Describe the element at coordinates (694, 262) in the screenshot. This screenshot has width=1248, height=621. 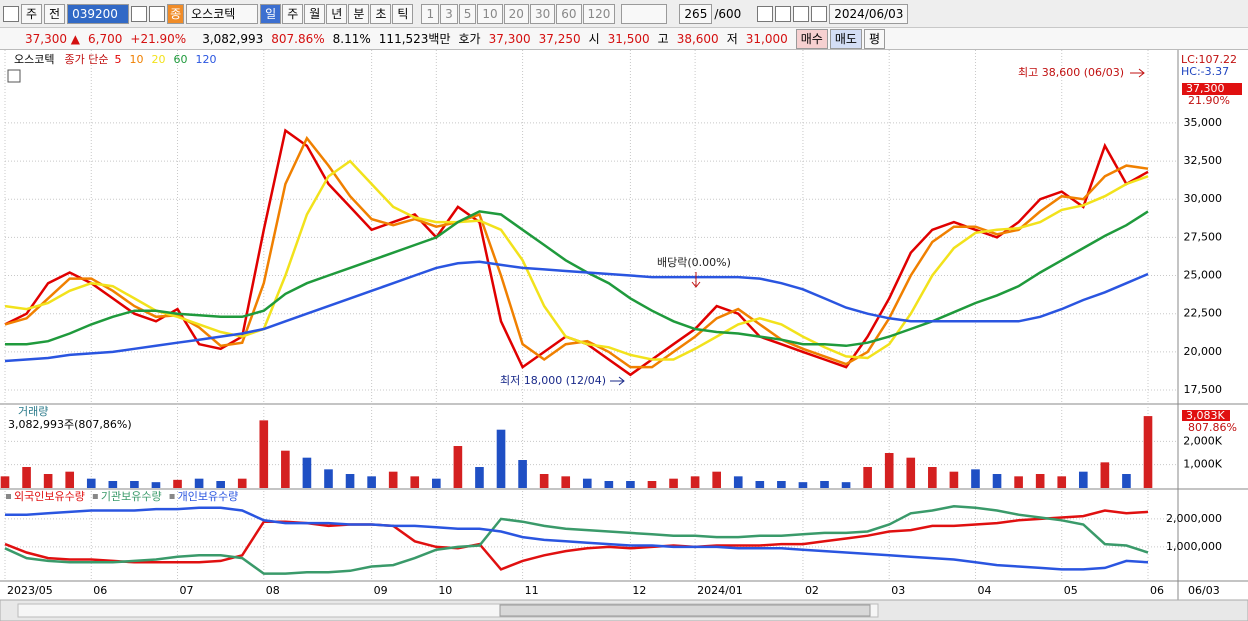
I see `annotation: 배당락(0.00%)` at that location.